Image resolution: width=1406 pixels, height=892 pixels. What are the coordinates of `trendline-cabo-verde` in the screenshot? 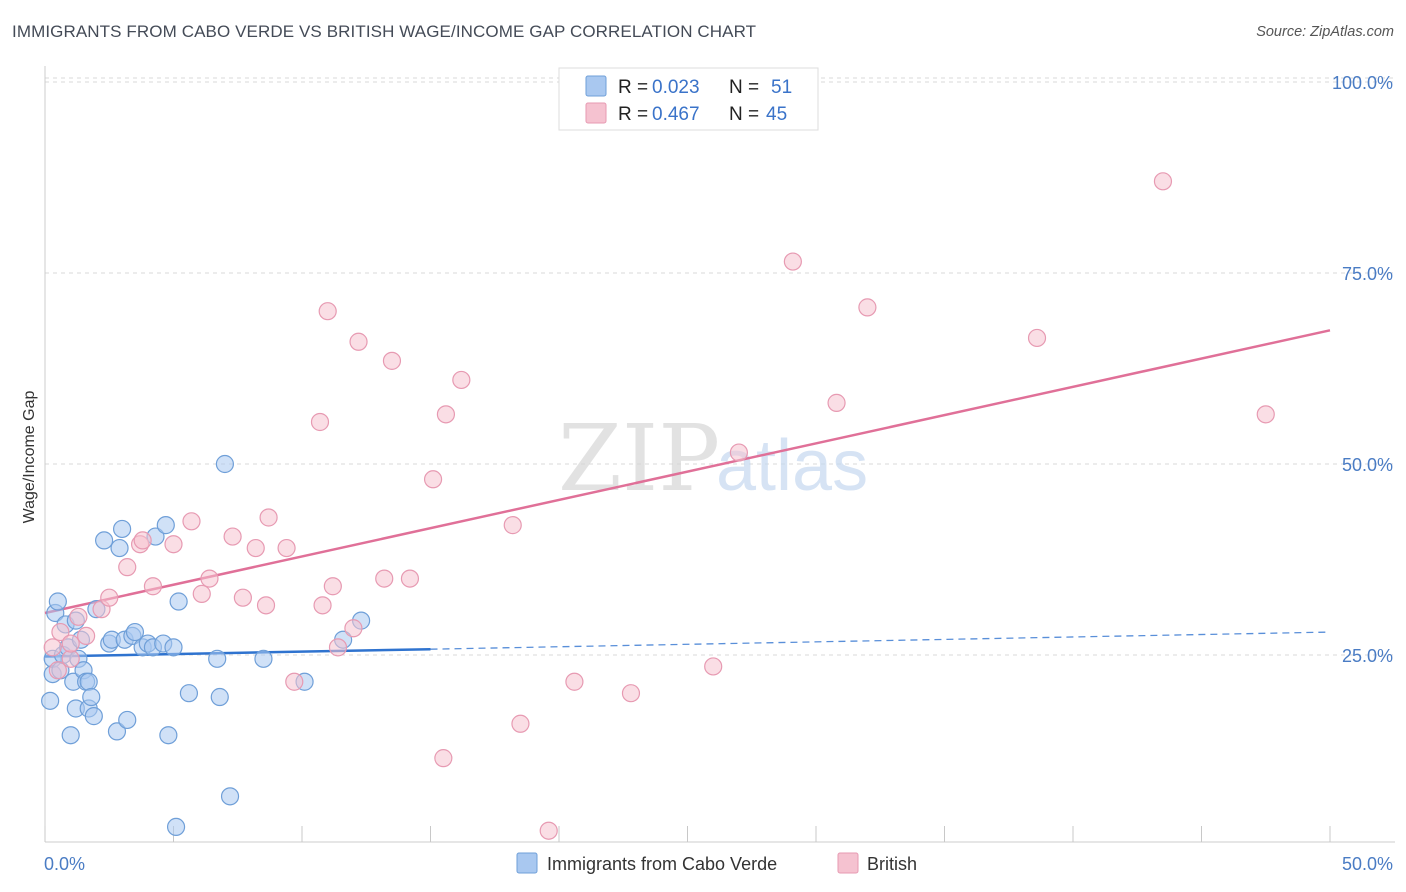 It's located at (237, 652).